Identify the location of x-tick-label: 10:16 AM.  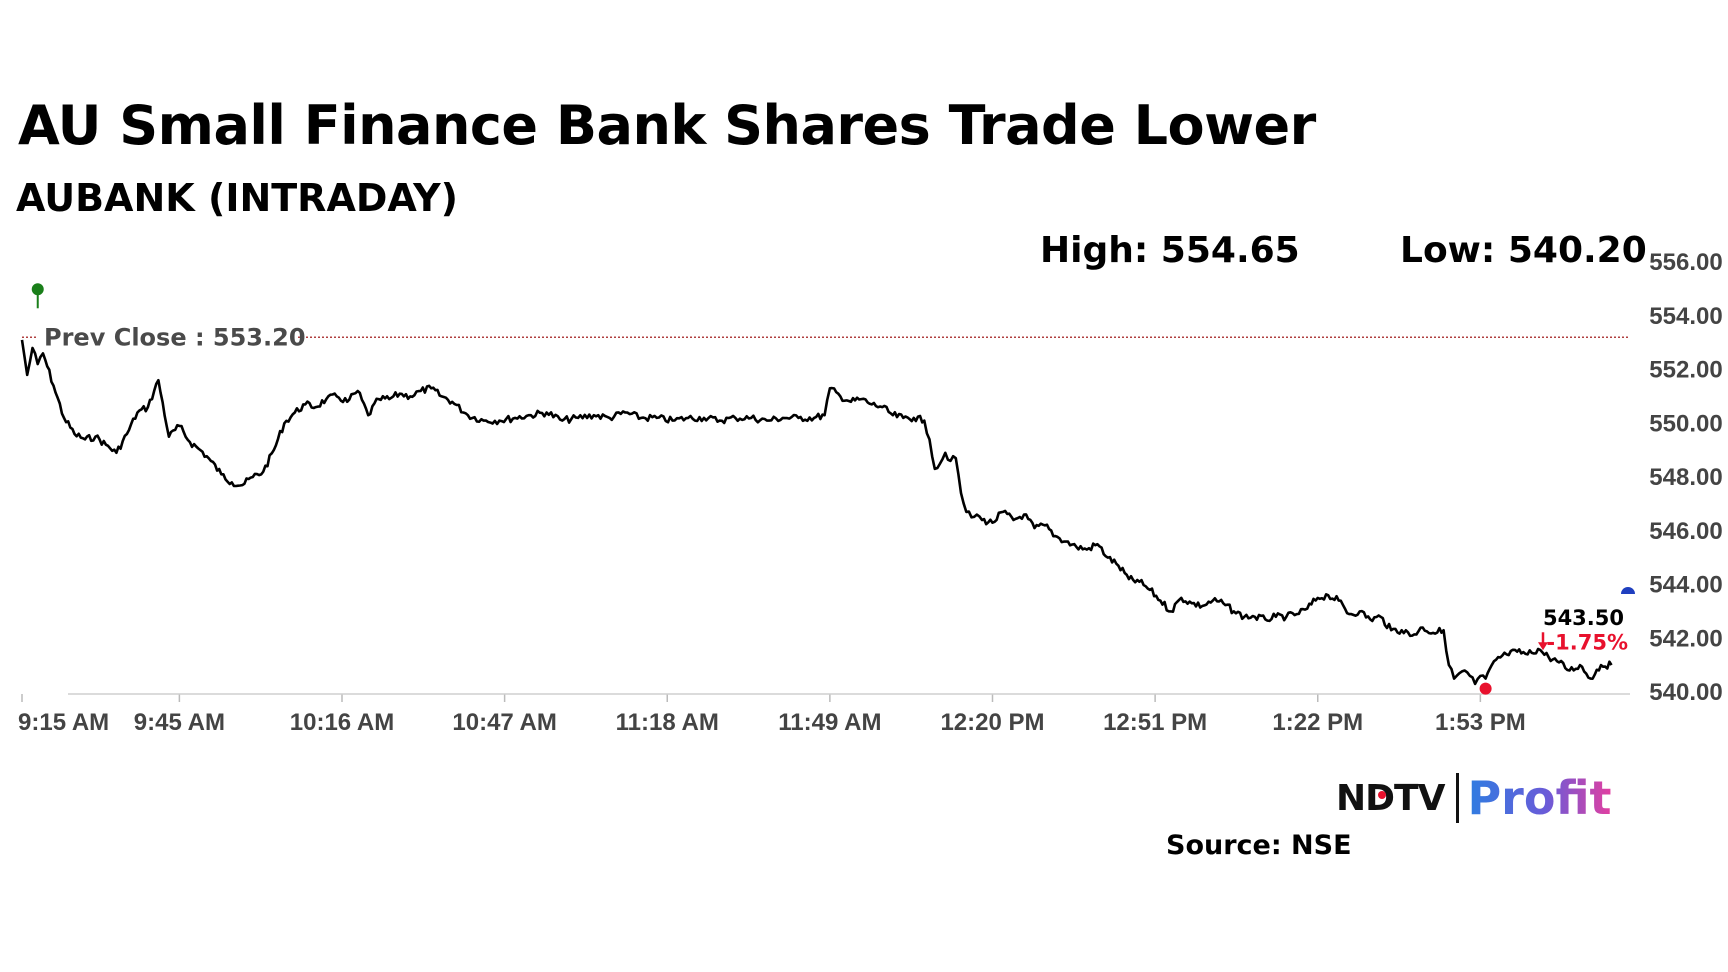
(342, 722).